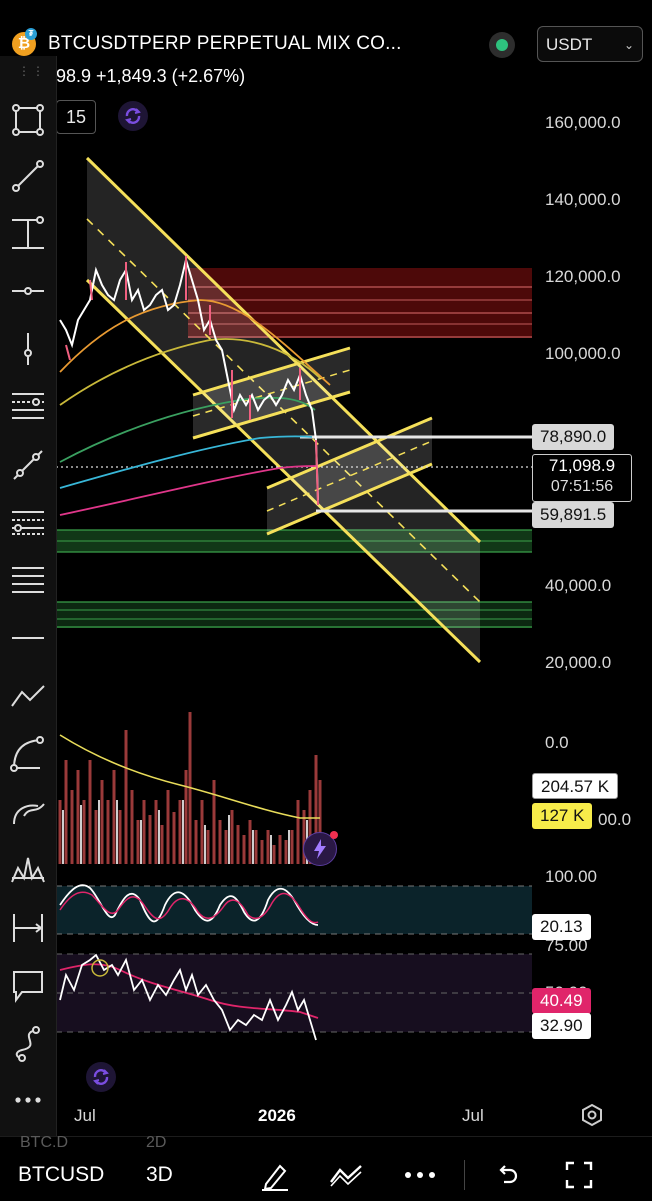 The height and width of the screenshot is (1201, 652). What do you see at coordinates (566, 945) in the screenshot?
I see `rsi-axis-label: 75.00` at bounding box center [566, 945].